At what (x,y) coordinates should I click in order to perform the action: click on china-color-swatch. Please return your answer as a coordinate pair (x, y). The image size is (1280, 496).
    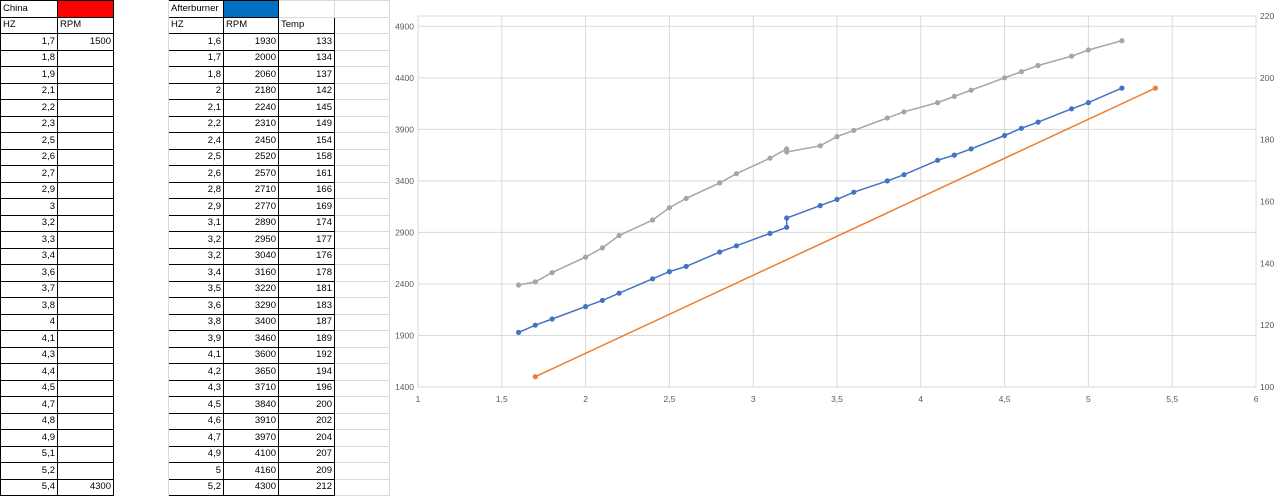
    Looking at the image, I should click on (85, 9).